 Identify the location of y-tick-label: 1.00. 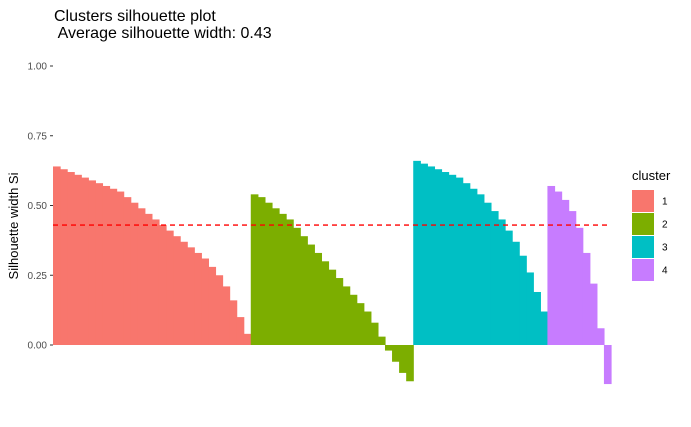
(38, 67).